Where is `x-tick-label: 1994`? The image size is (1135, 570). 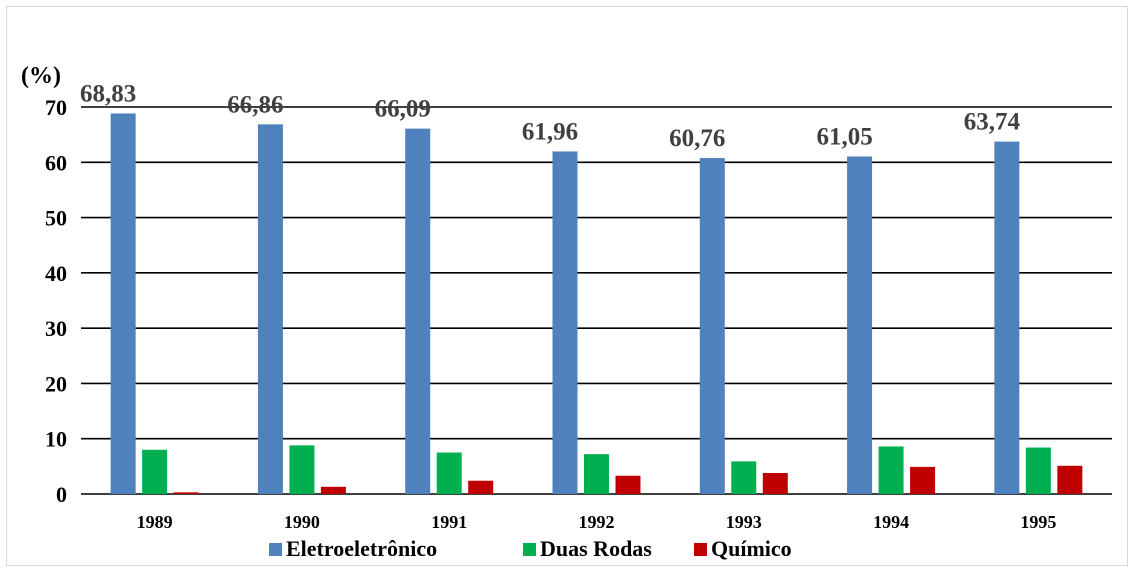
x-tick-label: 1994 is located at coordinates (891, 522).